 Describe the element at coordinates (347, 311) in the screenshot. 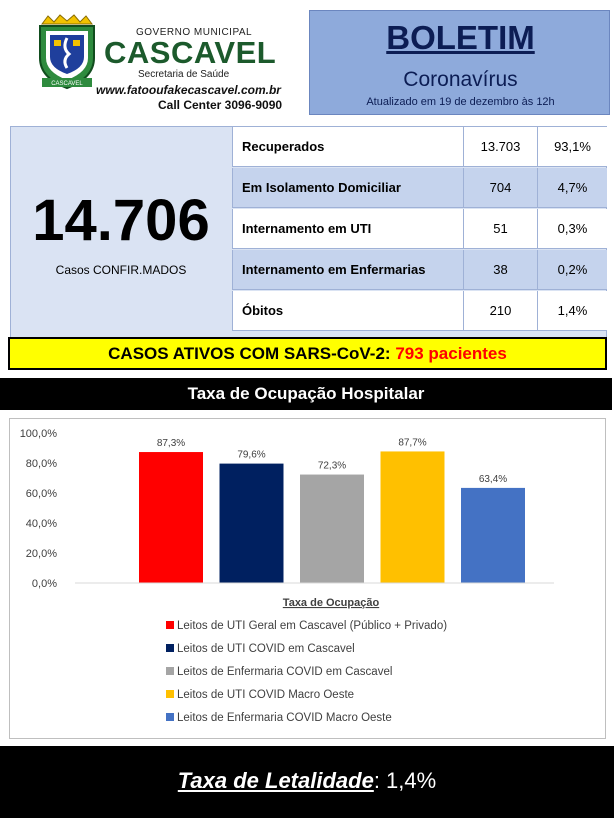

I see `row-label: Óbitos` at that location.